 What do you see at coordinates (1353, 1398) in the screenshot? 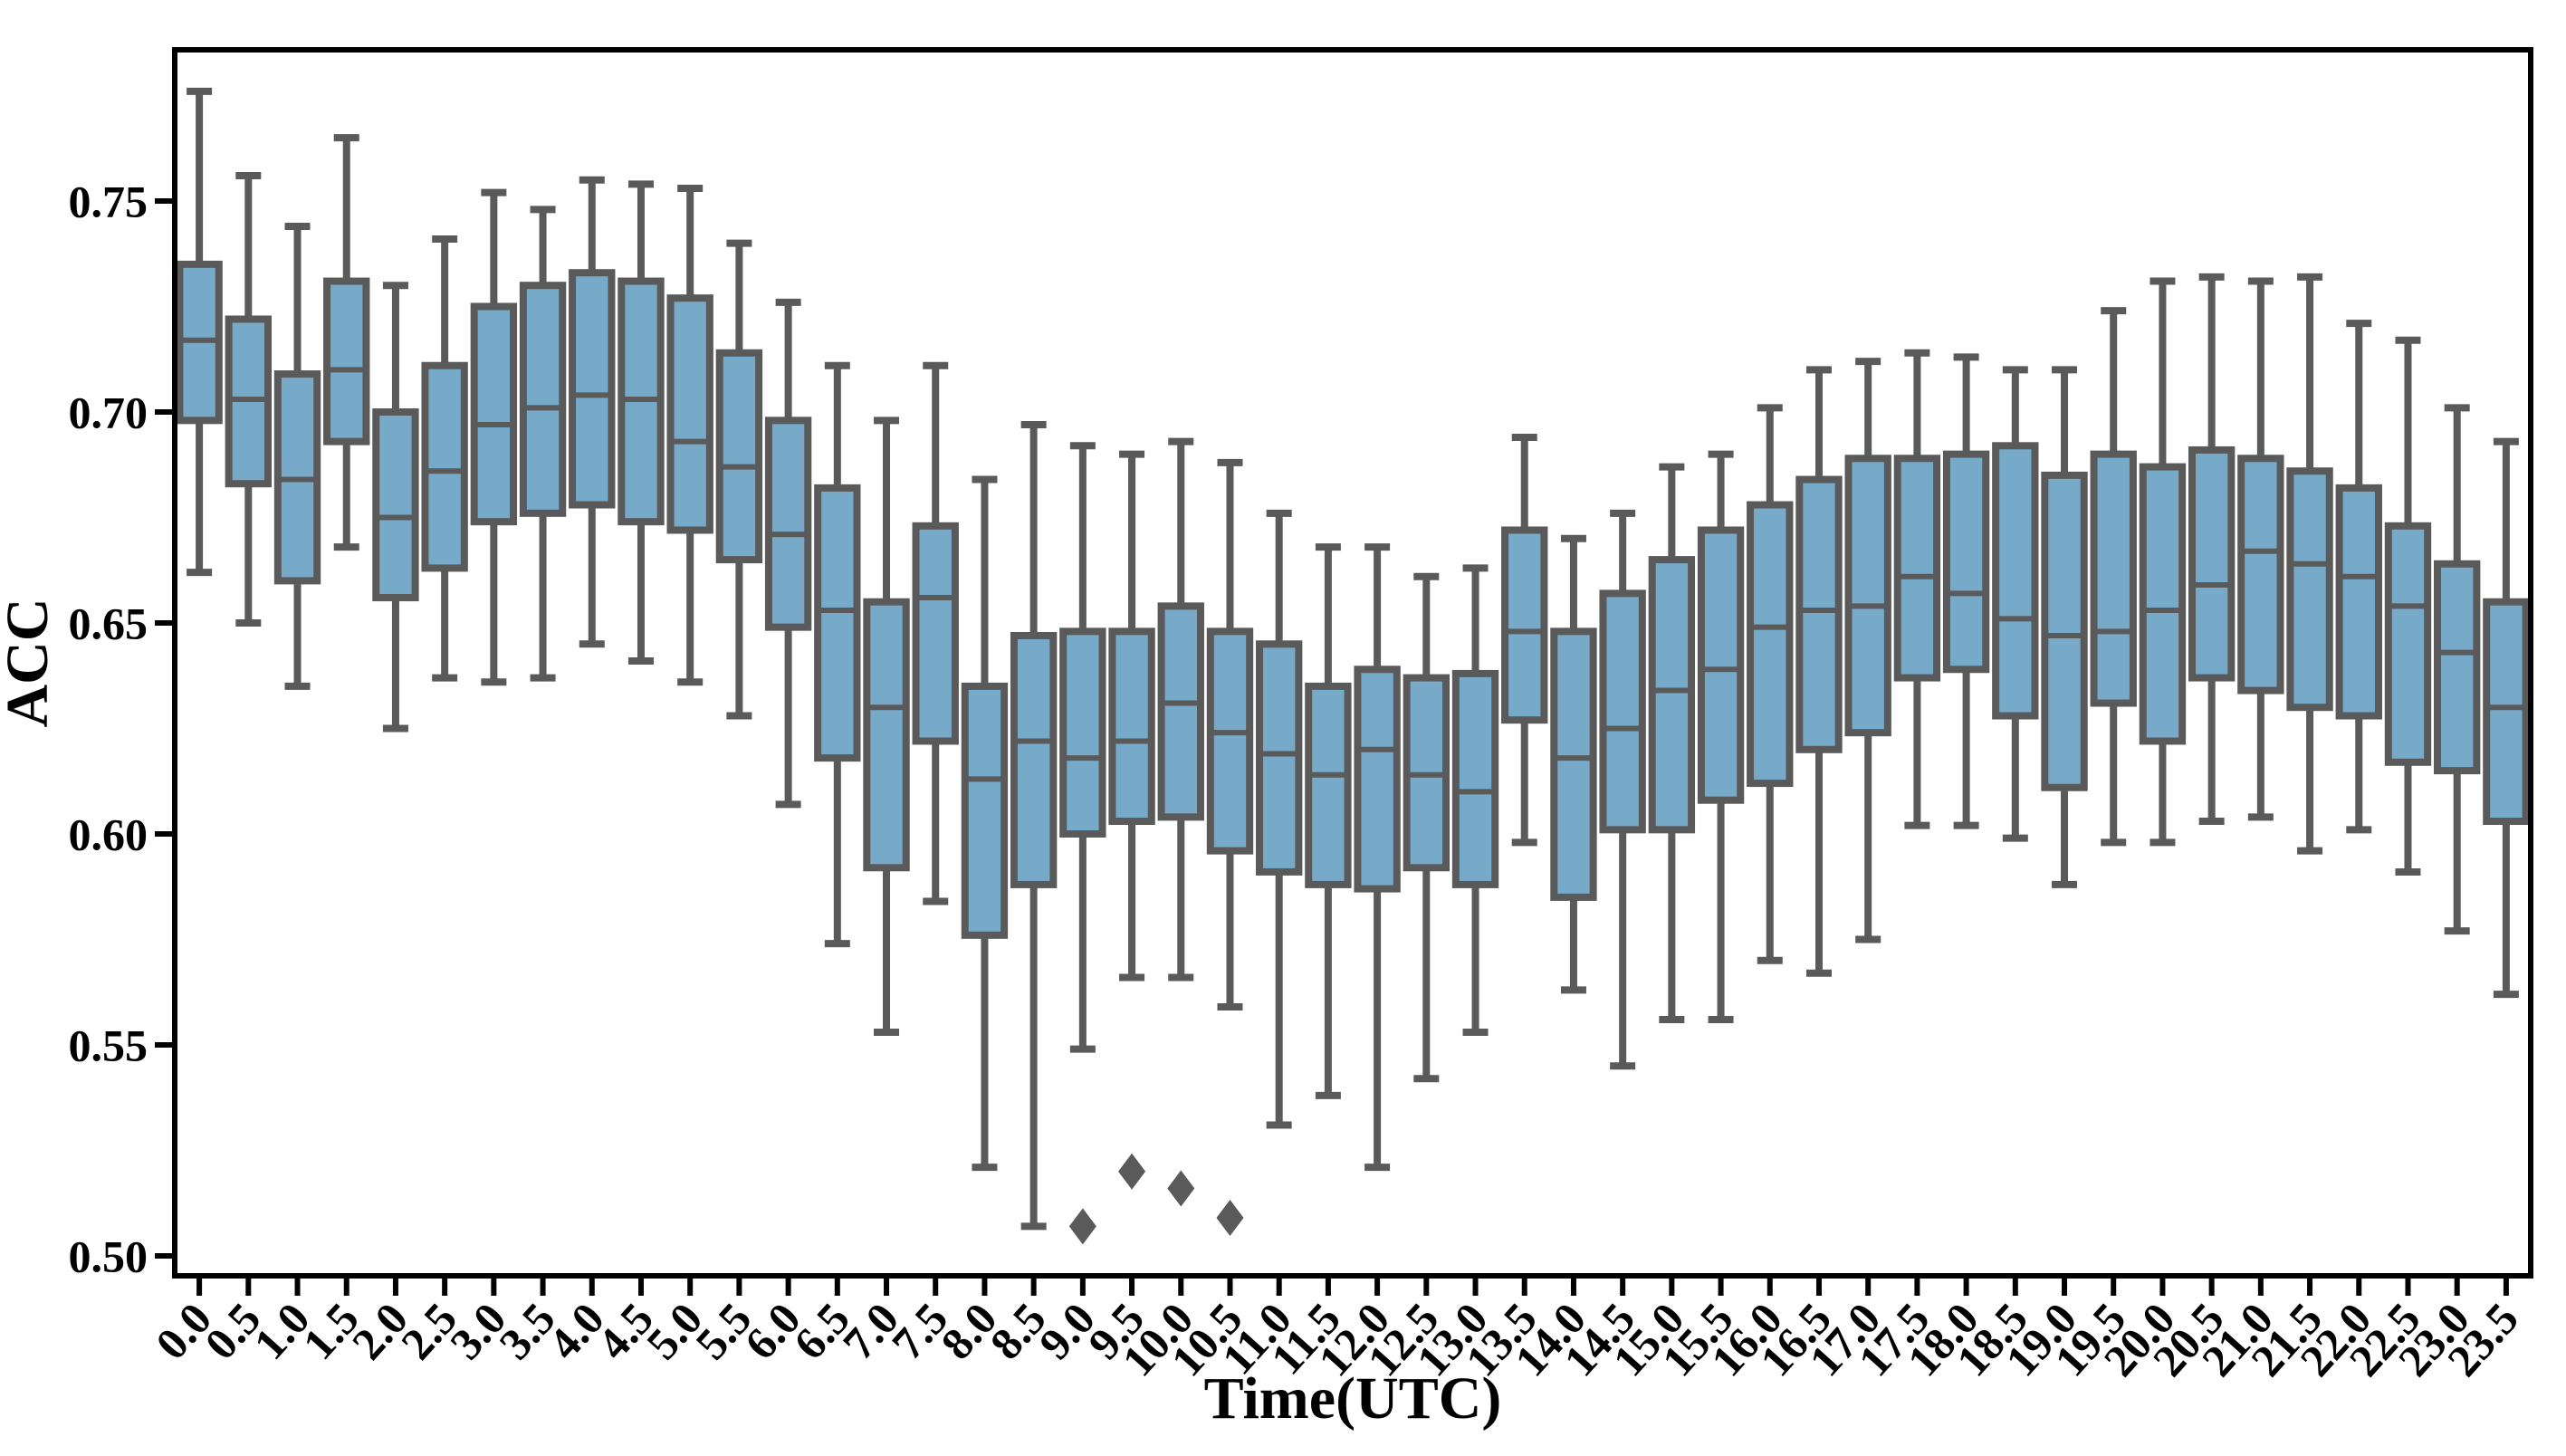
I see `x-axis-title: Time(UTC)` at bounding box center [1353, 1398].